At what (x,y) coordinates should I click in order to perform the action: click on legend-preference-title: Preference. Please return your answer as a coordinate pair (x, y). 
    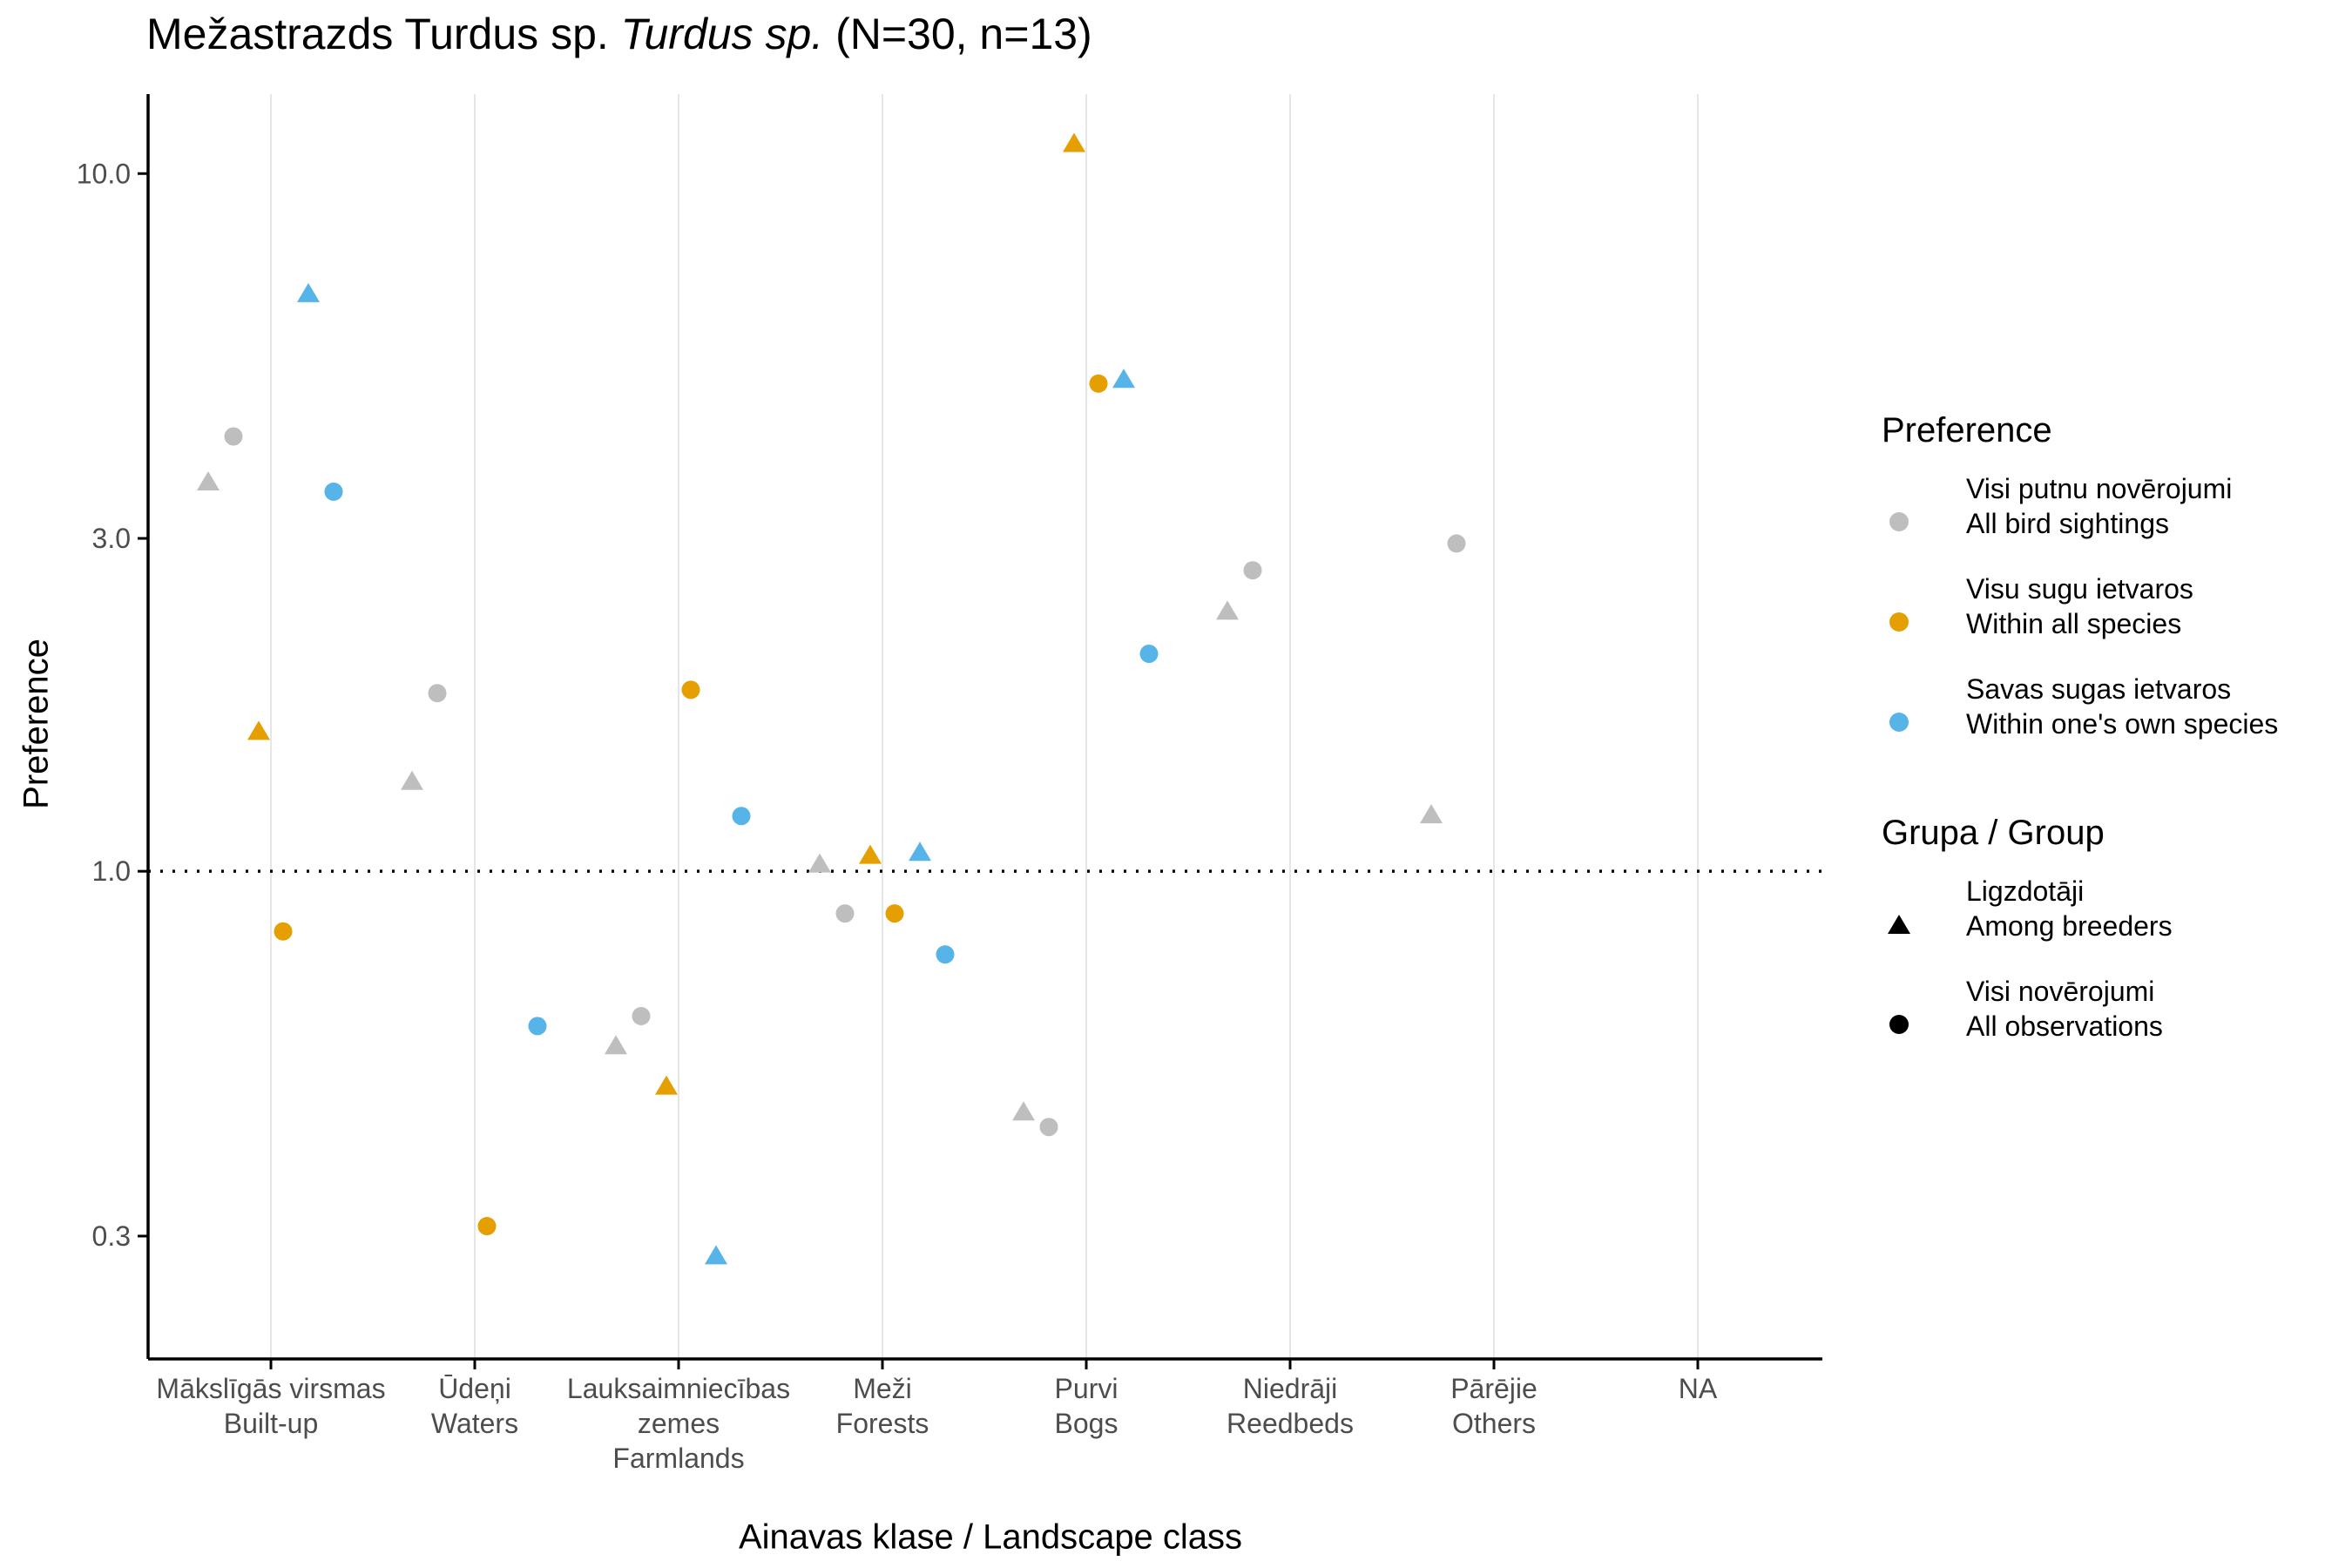
    Looking at the image, I should click on (1967, 430).